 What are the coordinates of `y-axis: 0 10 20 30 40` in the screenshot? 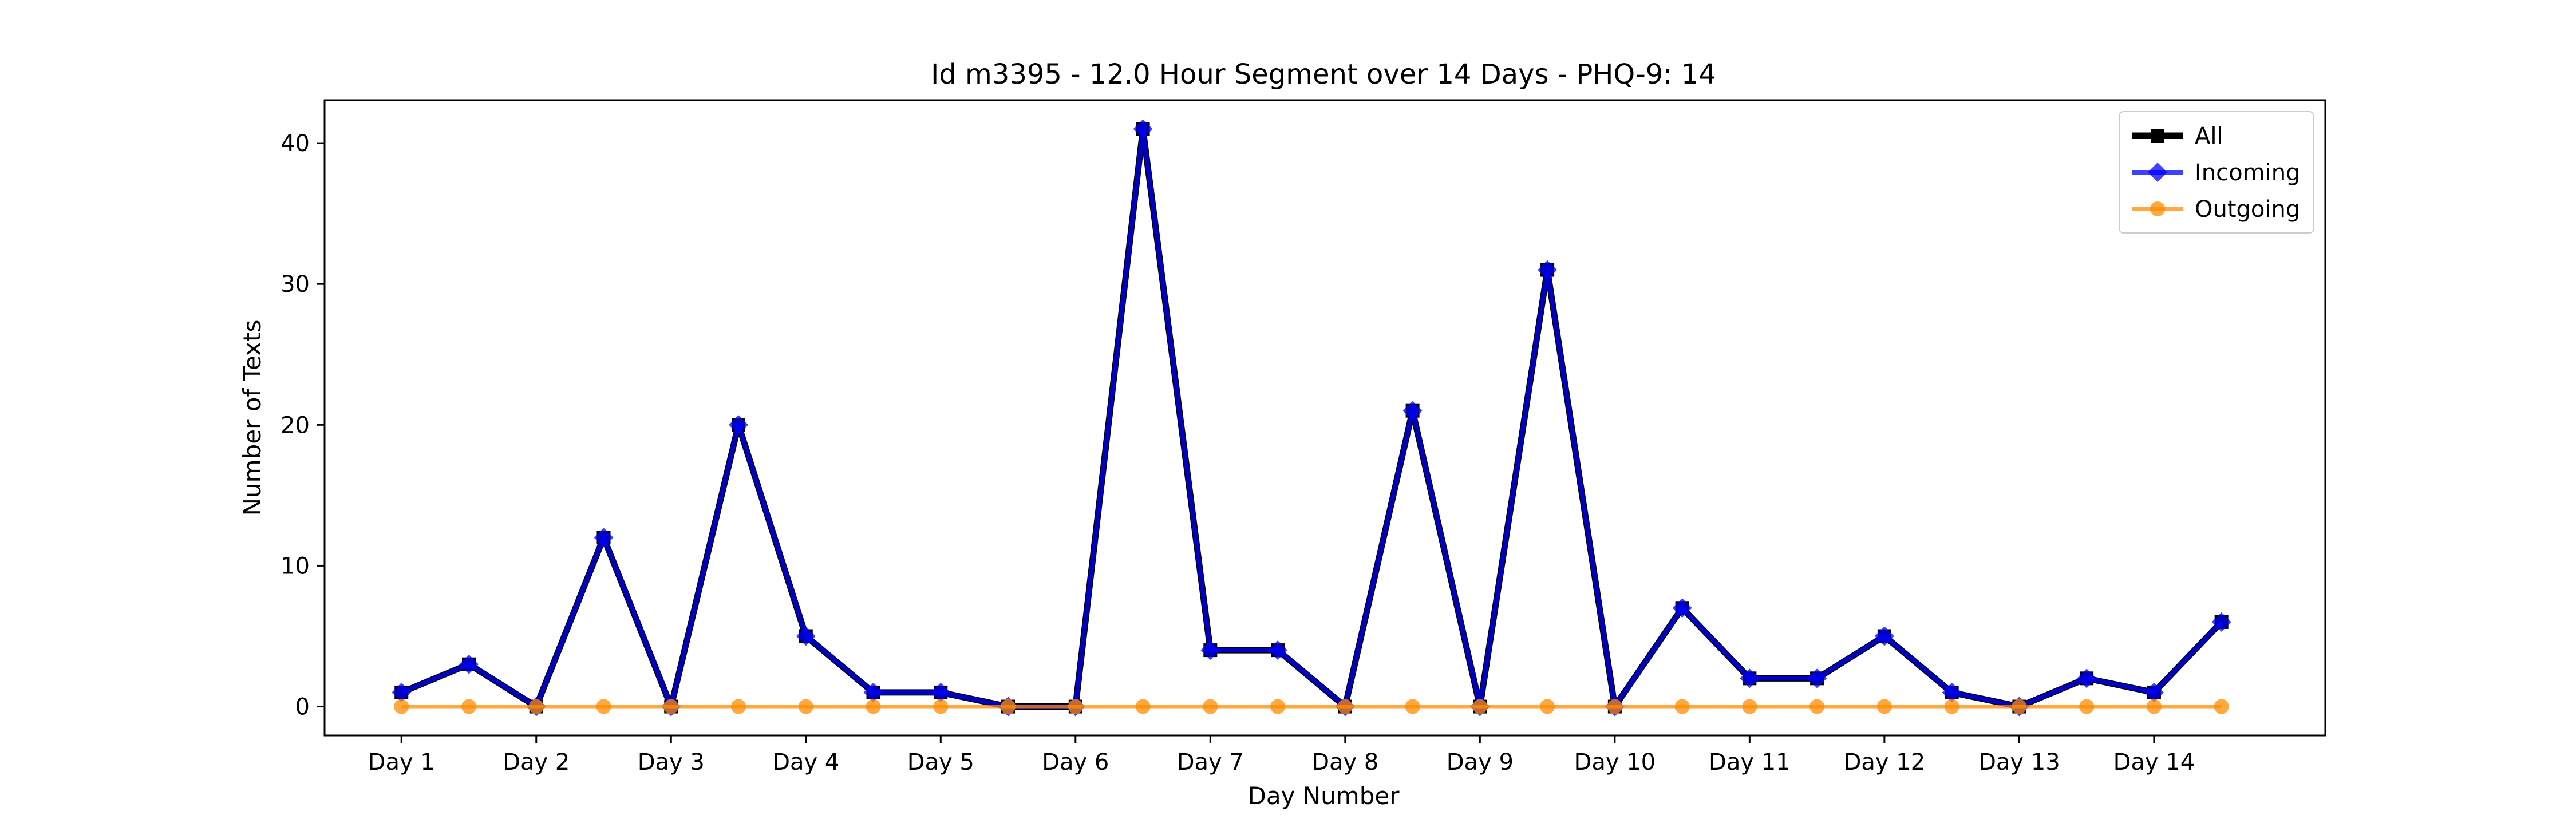 It's located at (302, 425).